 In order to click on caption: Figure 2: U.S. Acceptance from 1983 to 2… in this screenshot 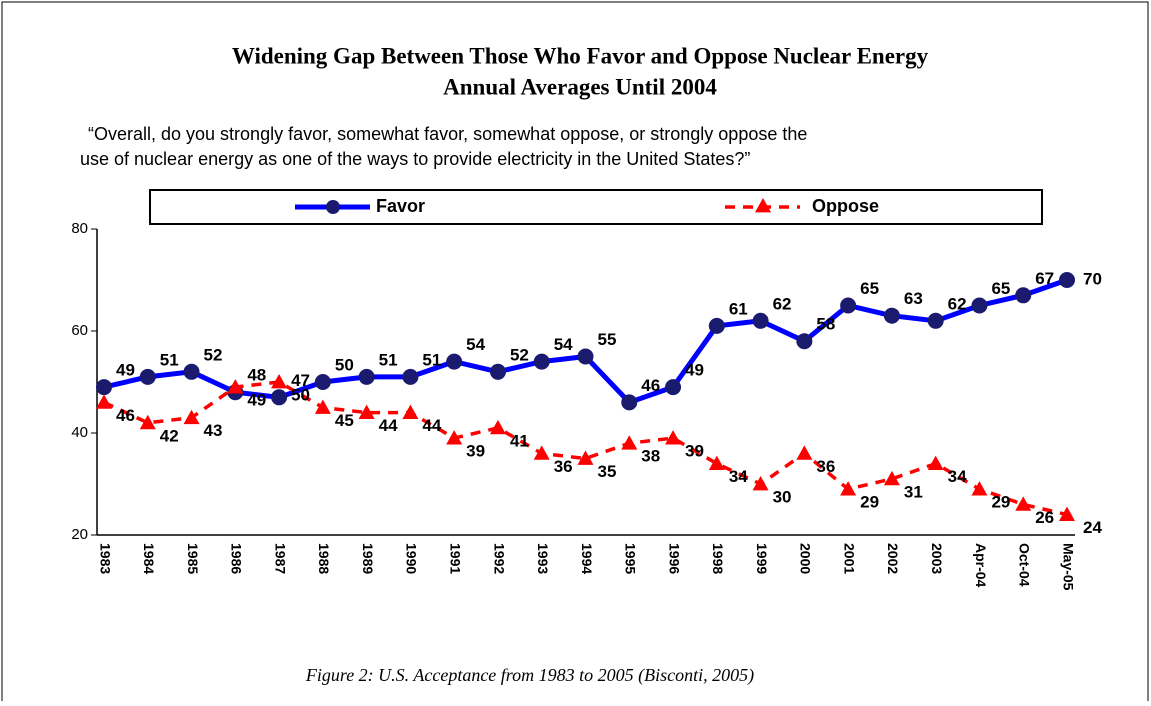, I will do `click(529, 675)`.